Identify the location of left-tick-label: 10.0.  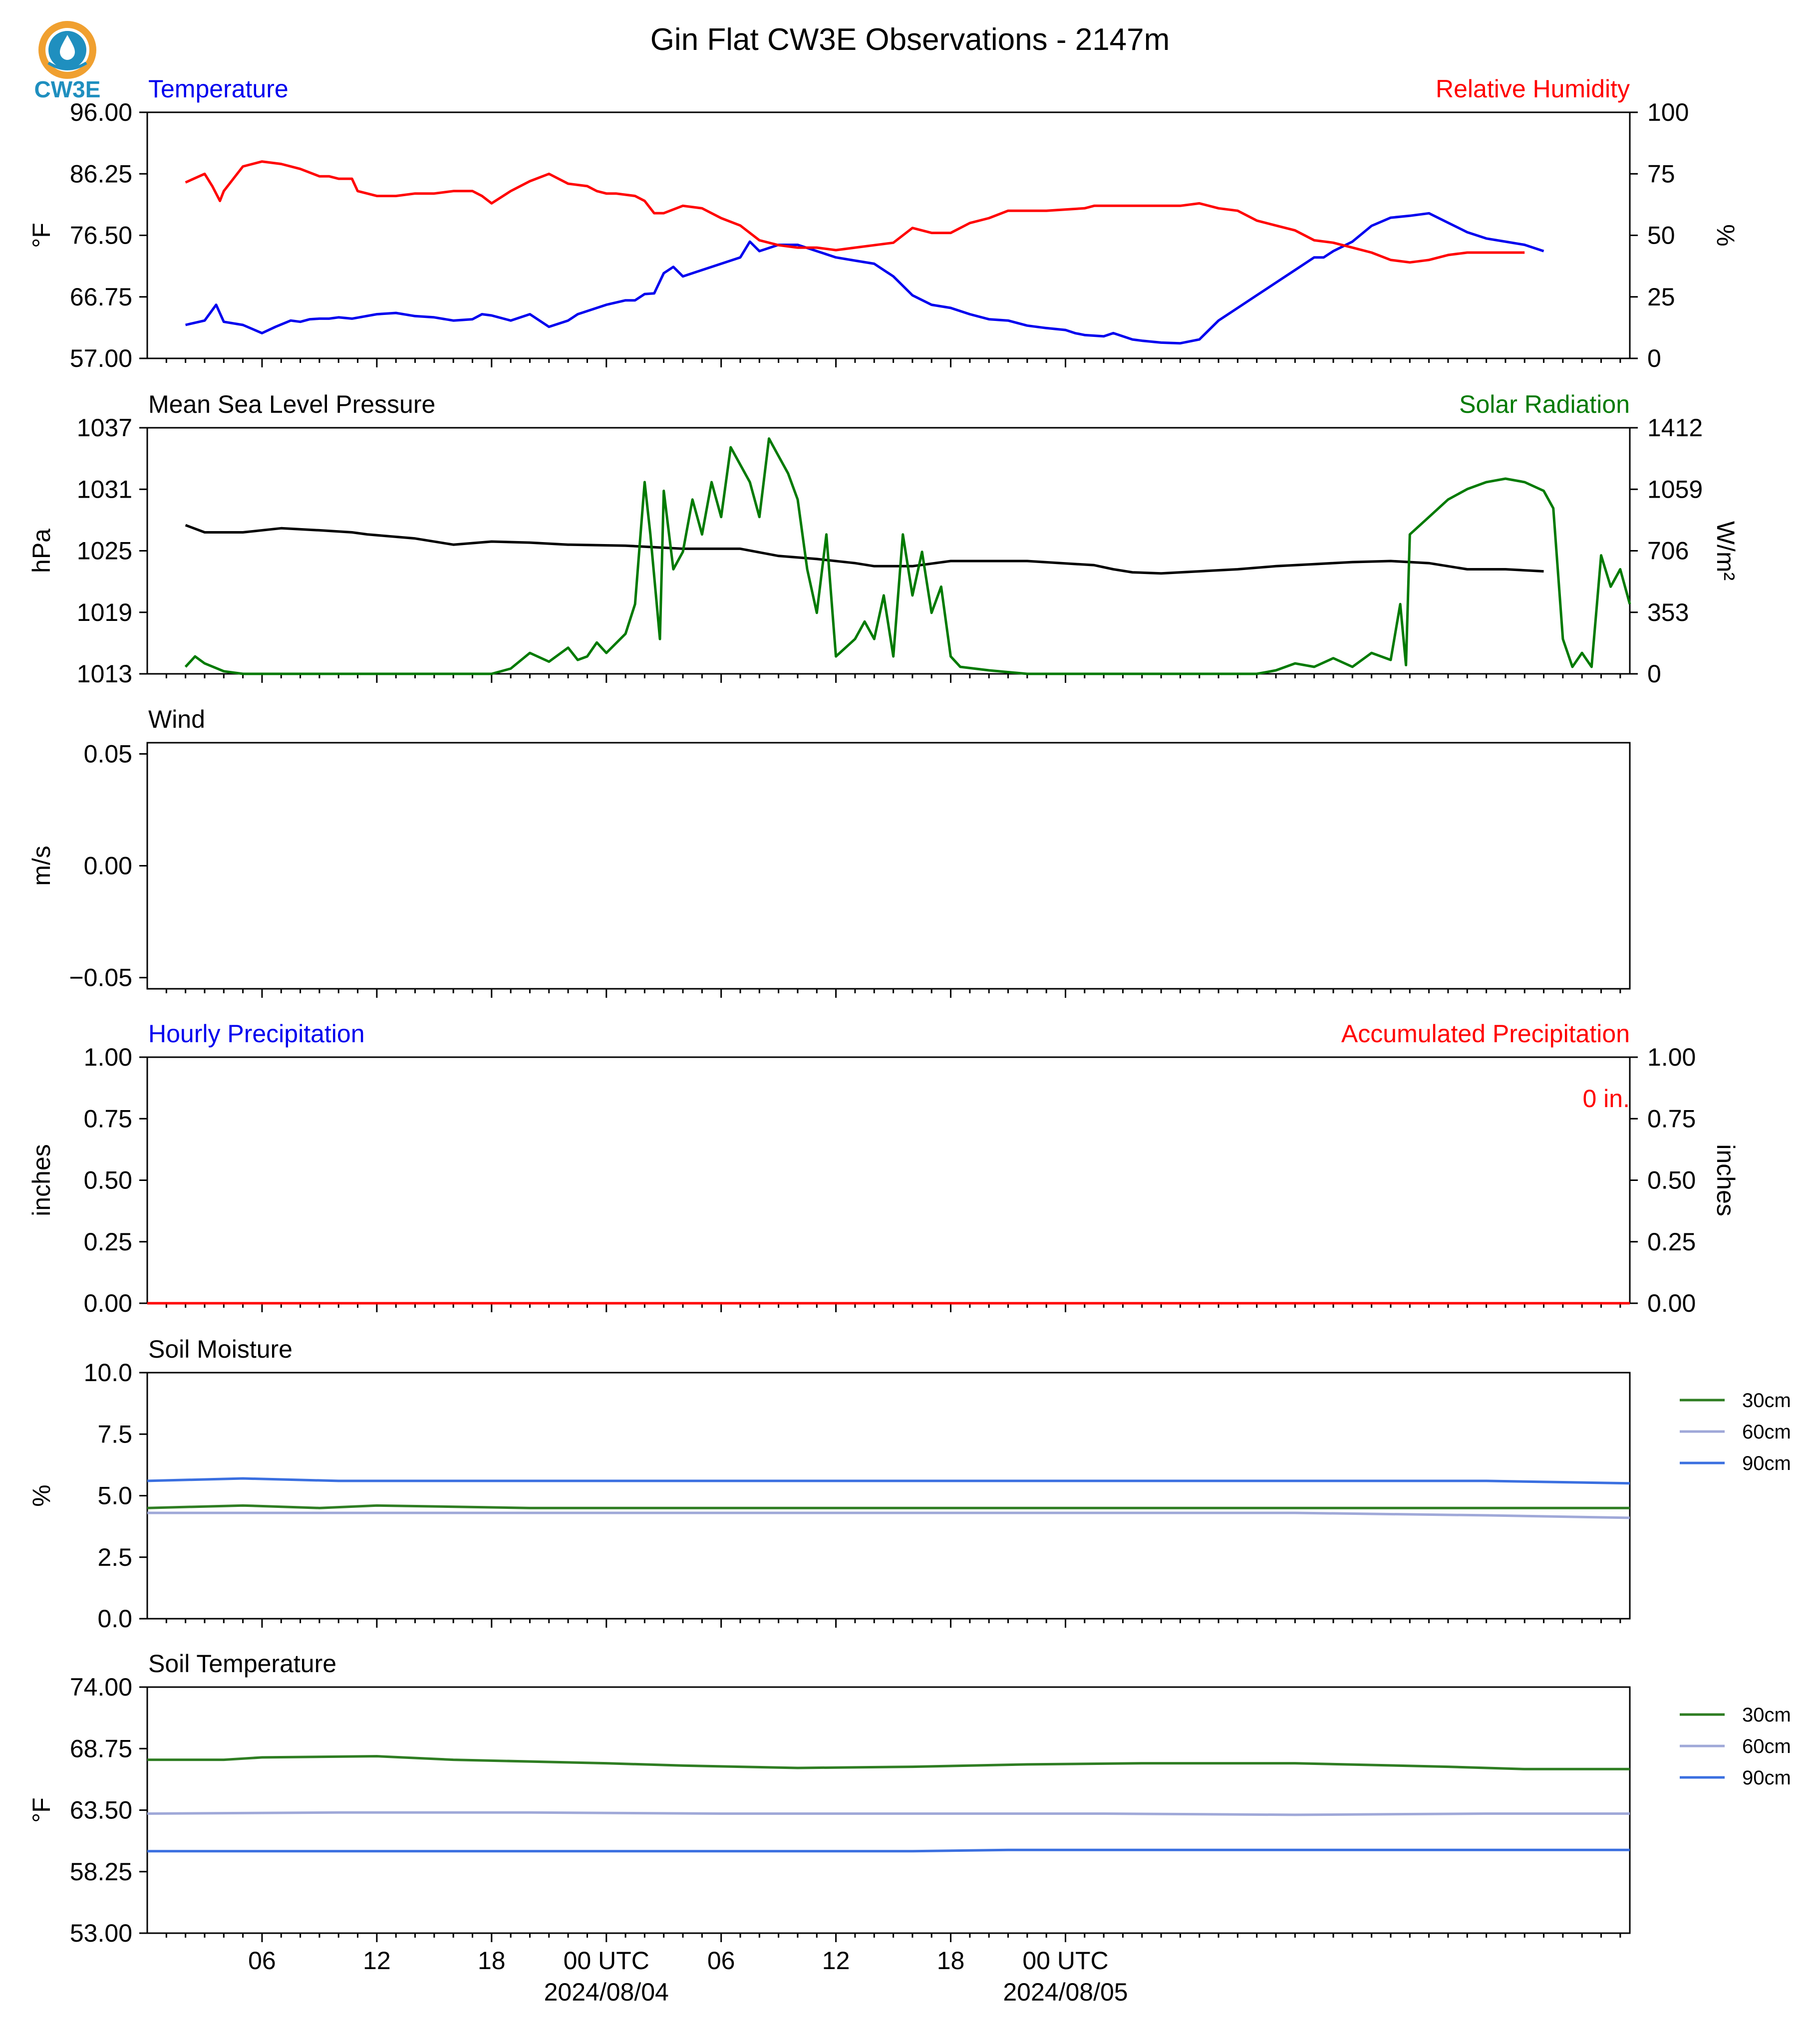
(108, 1373).